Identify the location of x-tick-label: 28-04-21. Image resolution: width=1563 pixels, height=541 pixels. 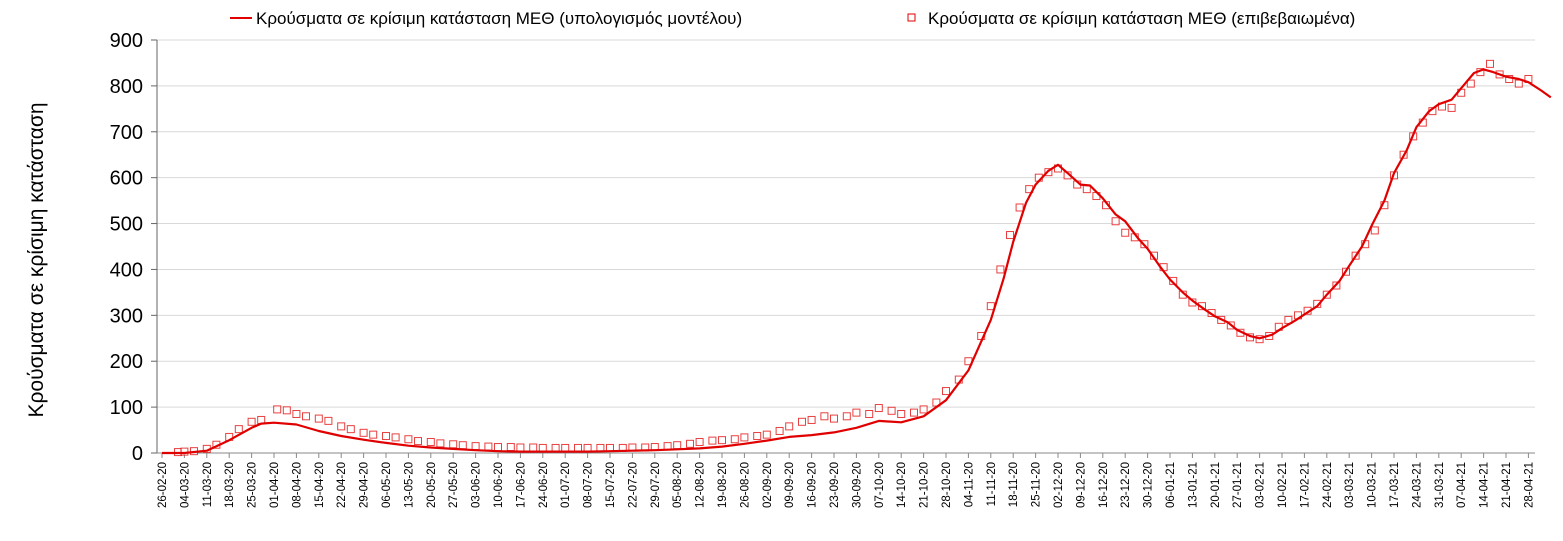
(1529, 485).